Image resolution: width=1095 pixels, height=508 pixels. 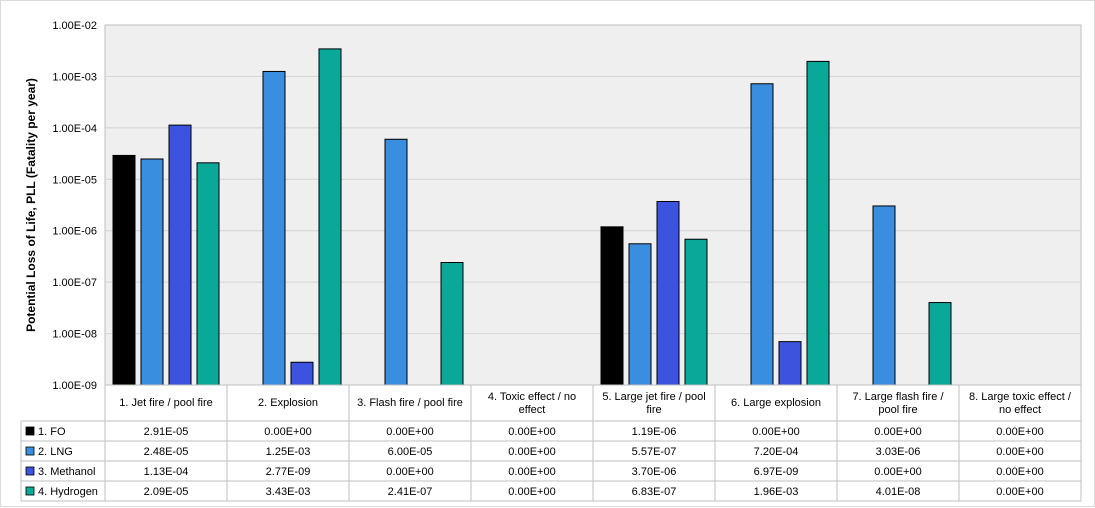 I want to click on data-label: 5.57E-07, so click(x=654, y=452).